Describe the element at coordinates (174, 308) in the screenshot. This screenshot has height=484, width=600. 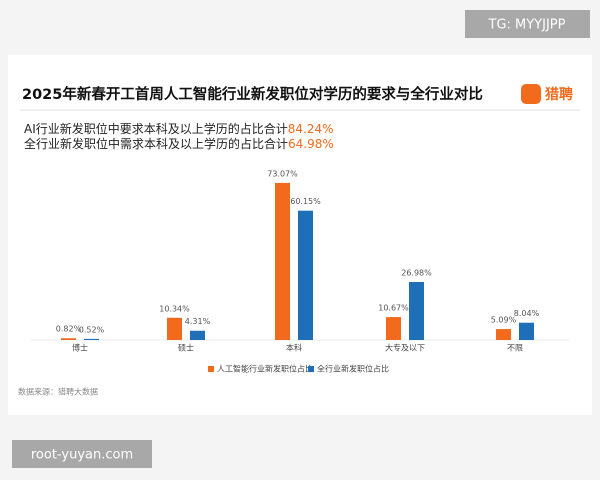
I see `value-label: 10.34%` at that location.